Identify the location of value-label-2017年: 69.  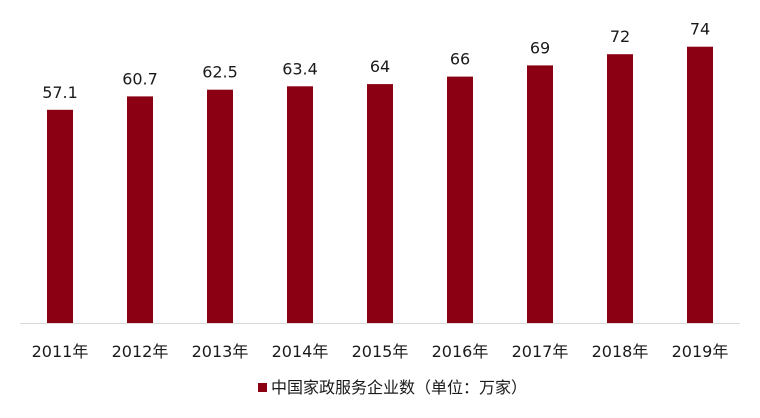
(540, 47).